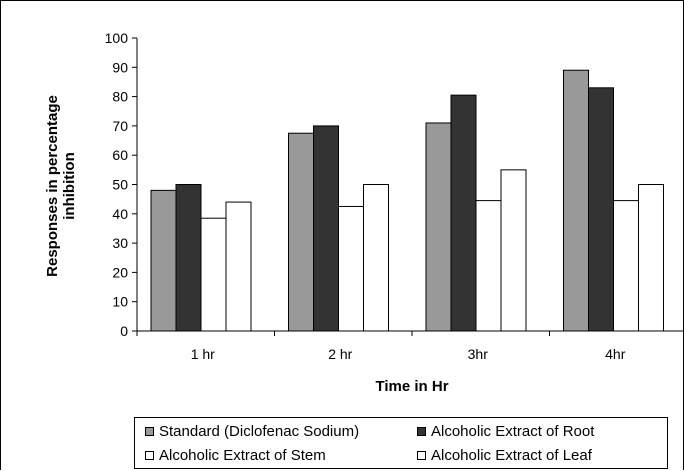 Image resolution: width=684 pixels, height=471 pixels. What do you see at coordinates (117, 38) in the screenshot?
I see `y-tick-label: 100` at bounding box center [117, 38].